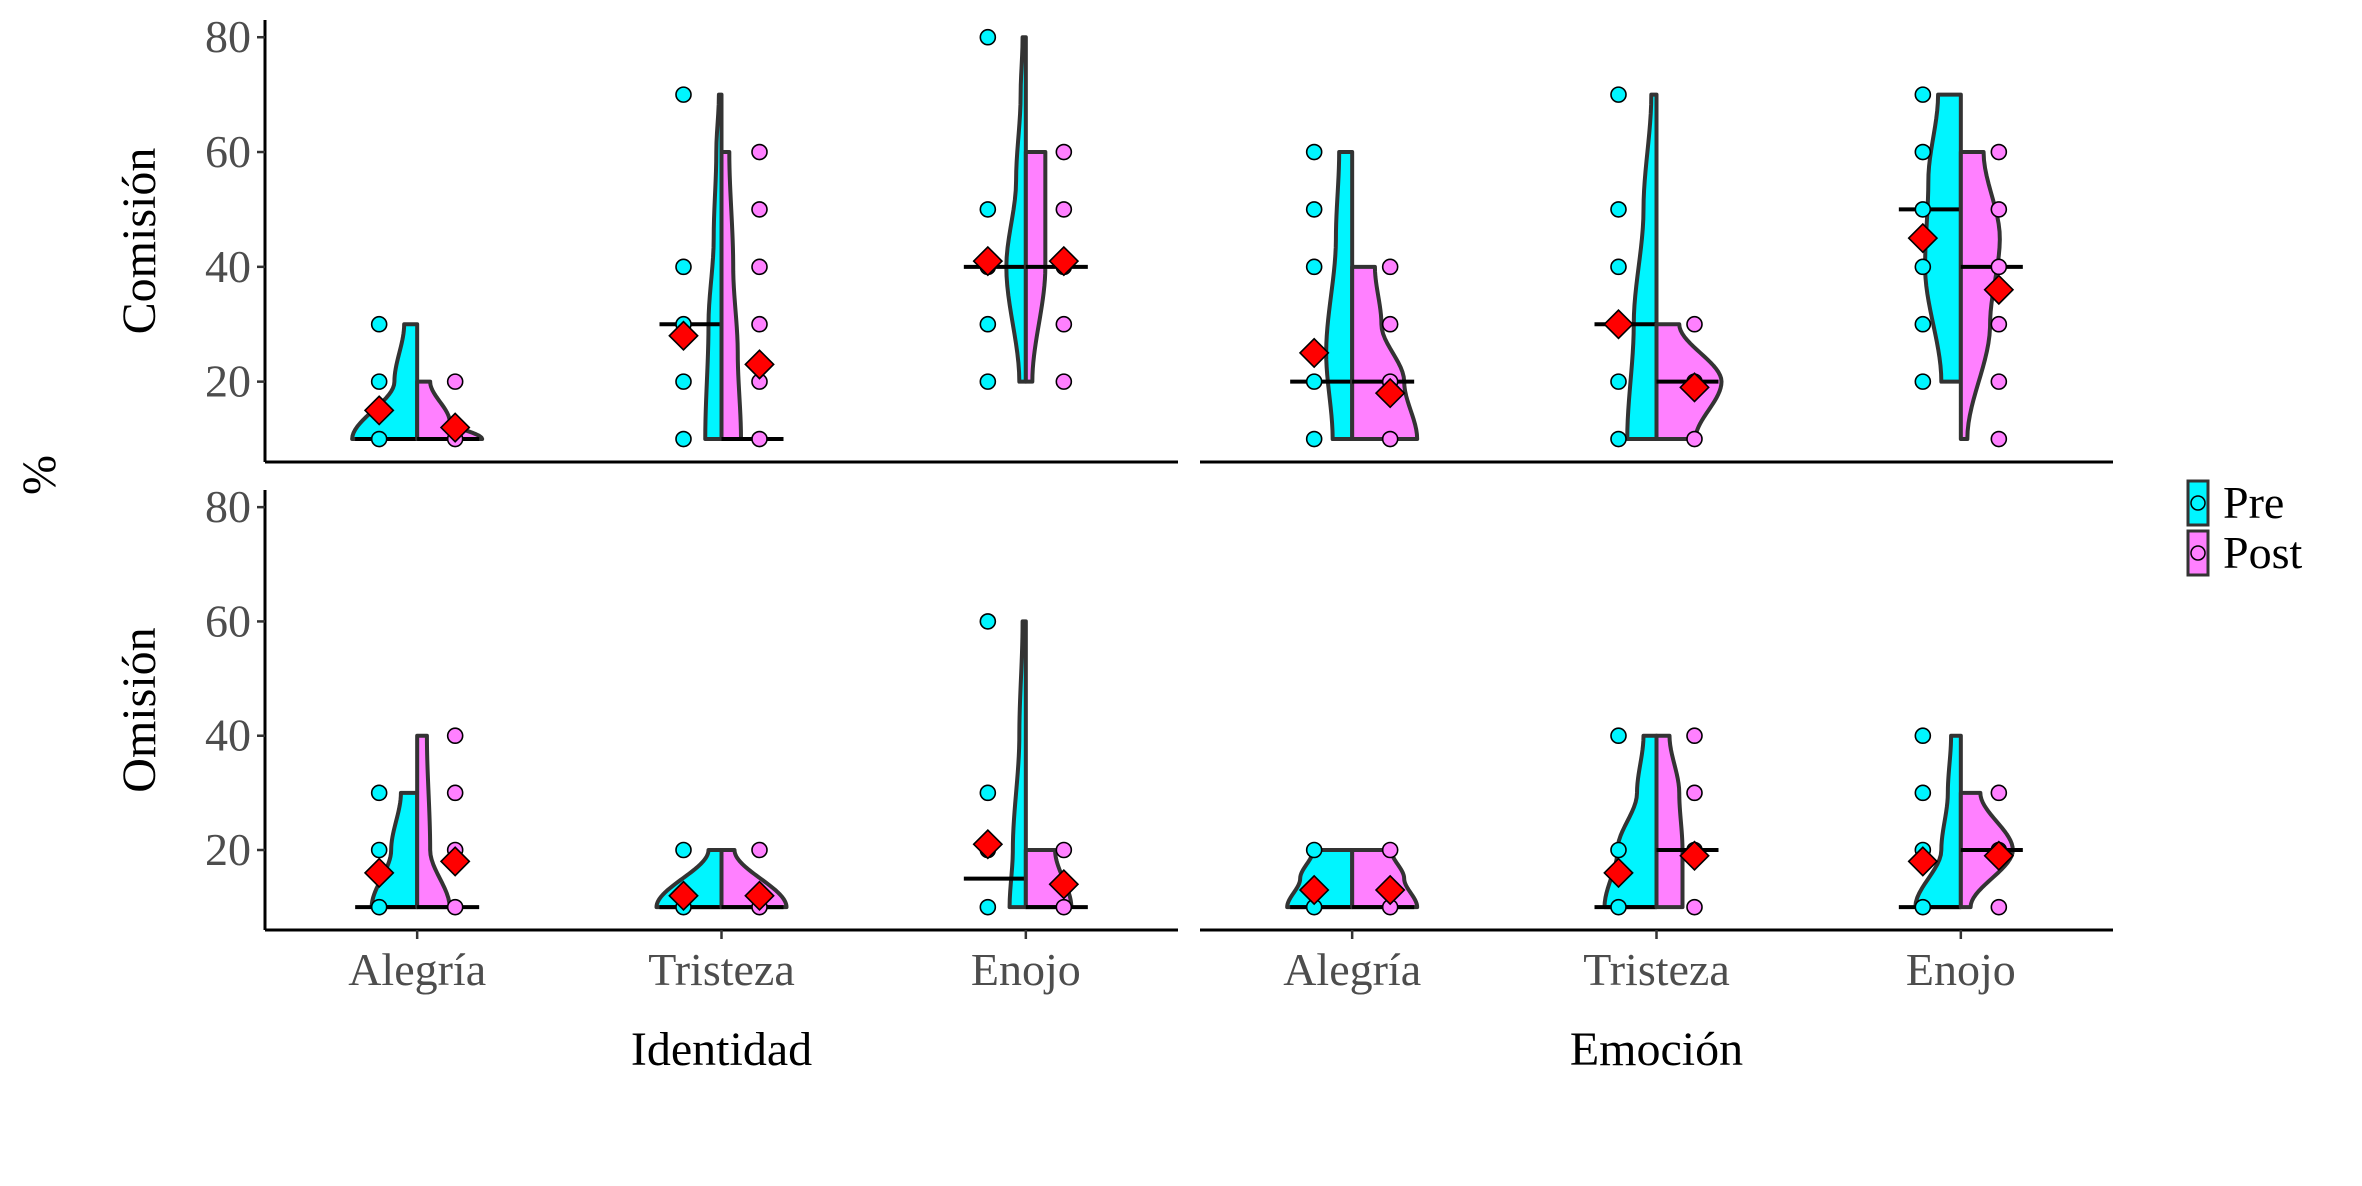 This screenshot has height=1186, width=2362. Describe the element at coordinates (1385, 353) in the screenshot. I see `violin-post-p1-g0` at that location.